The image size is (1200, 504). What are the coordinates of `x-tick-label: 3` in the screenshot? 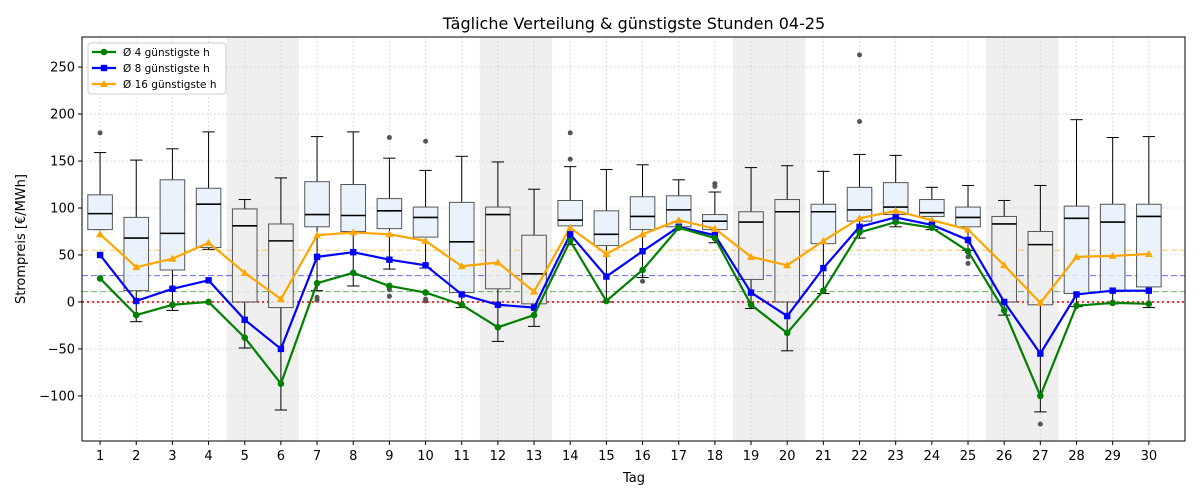 It's located at (172, 456).